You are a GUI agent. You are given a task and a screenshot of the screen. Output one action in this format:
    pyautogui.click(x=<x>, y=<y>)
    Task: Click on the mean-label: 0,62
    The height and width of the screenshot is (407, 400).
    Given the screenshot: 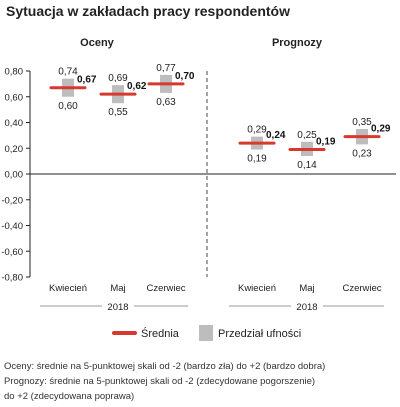 What is the action you would take?
    pyautogui.click(x=137, y=86)
    